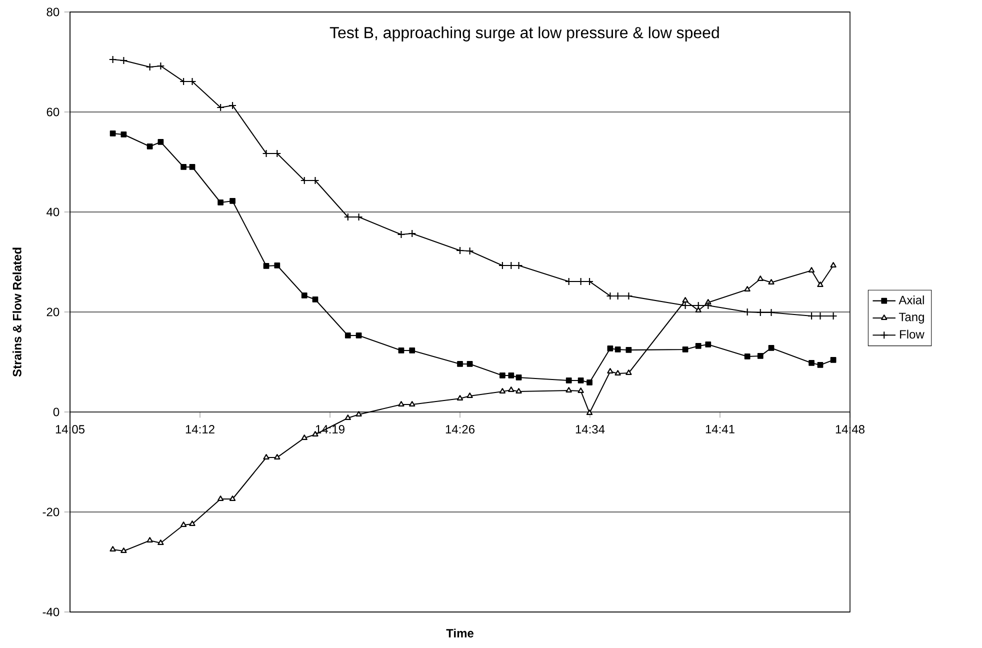 This screenshot has height=648, width=982. I want to click on y-tick-label: 20, so click(53, 312).